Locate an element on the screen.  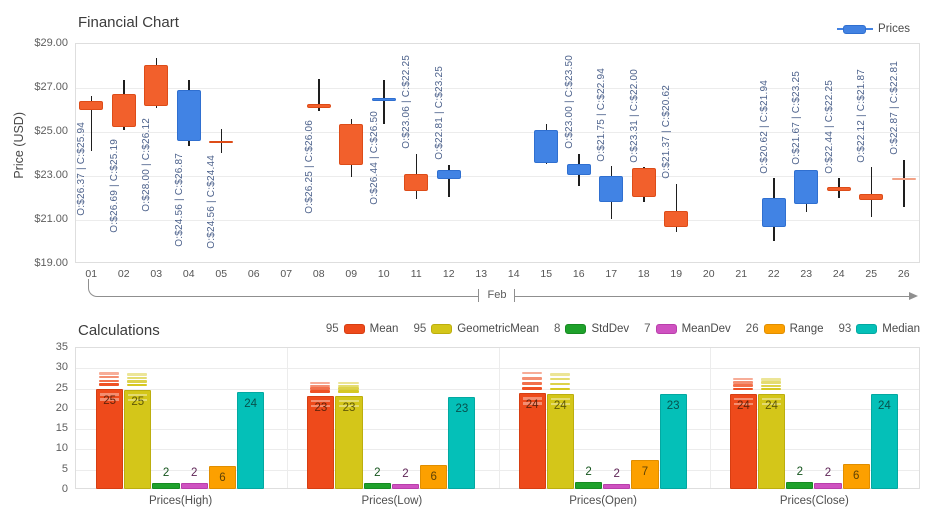
month-axis-line-left is located at coordinates (288, 296).